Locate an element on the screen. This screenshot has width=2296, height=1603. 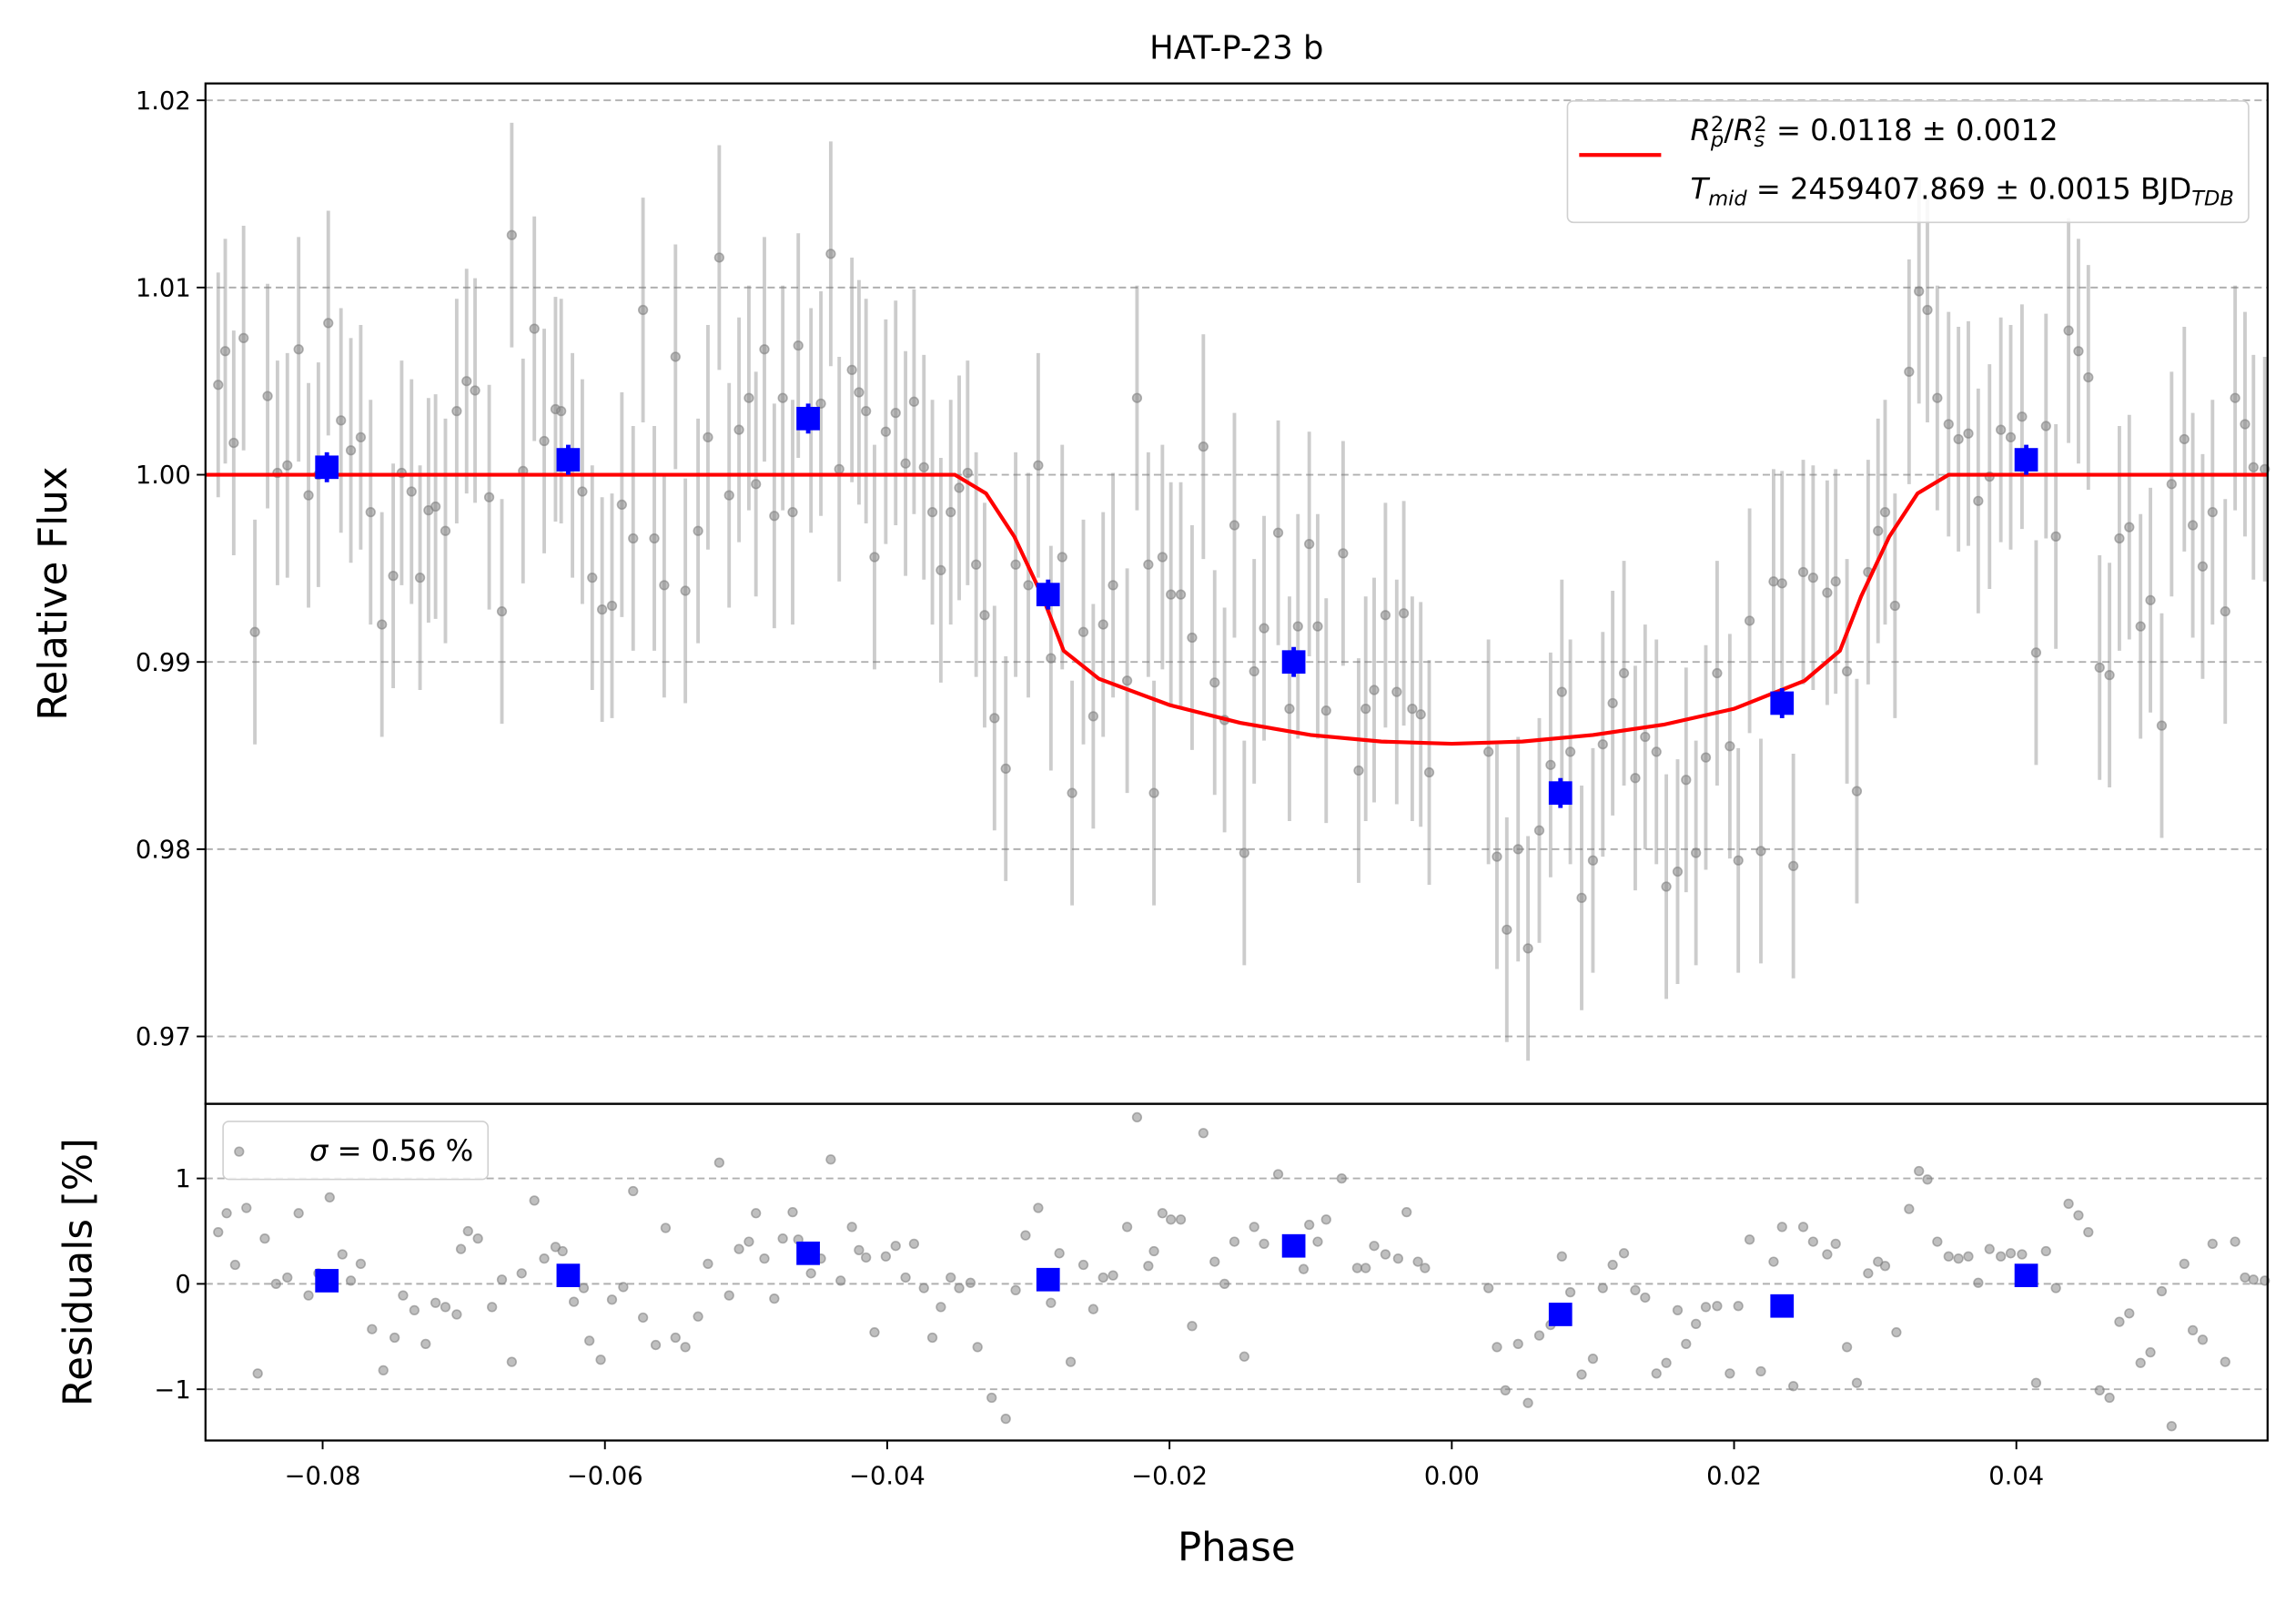
legend-text-part: / is located at coordinates (1729, 130).